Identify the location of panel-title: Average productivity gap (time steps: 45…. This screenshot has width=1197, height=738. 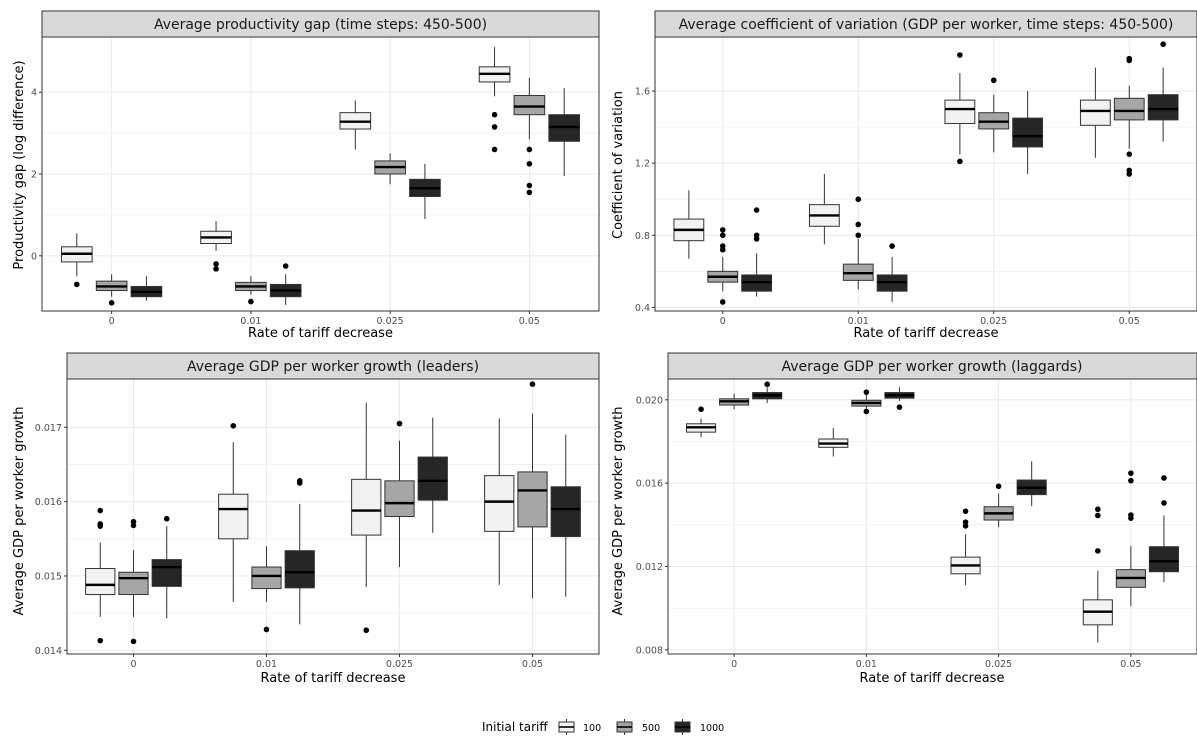
(320, 25).